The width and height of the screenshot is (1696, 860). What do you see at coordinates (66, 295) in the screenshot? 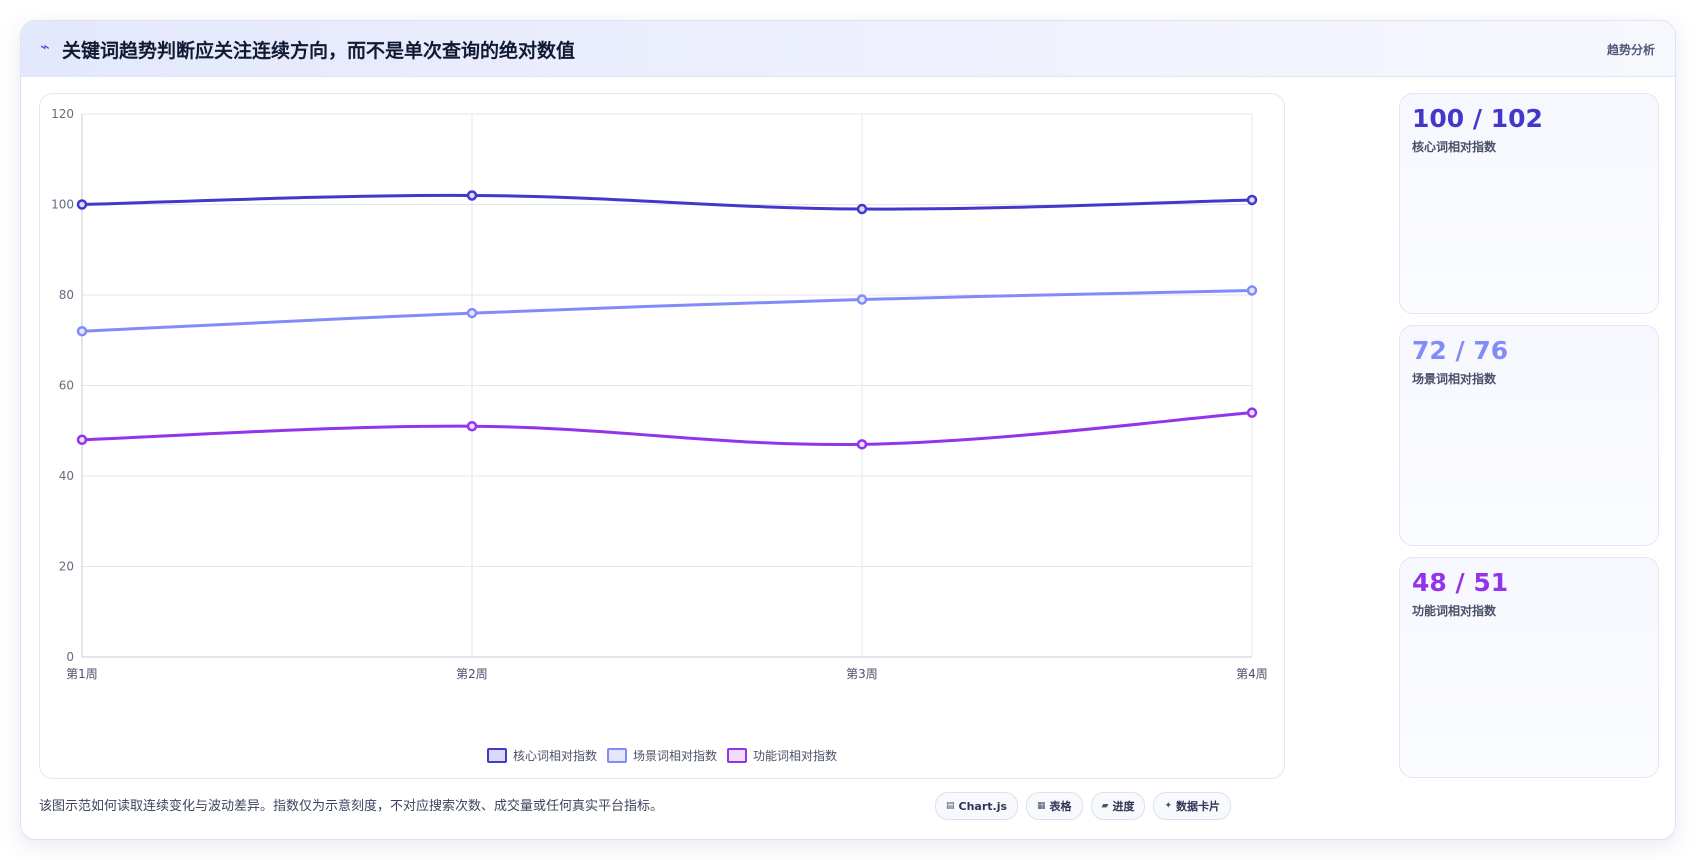
I see `y-tick-label: 80` at bounding box center [66, 295].